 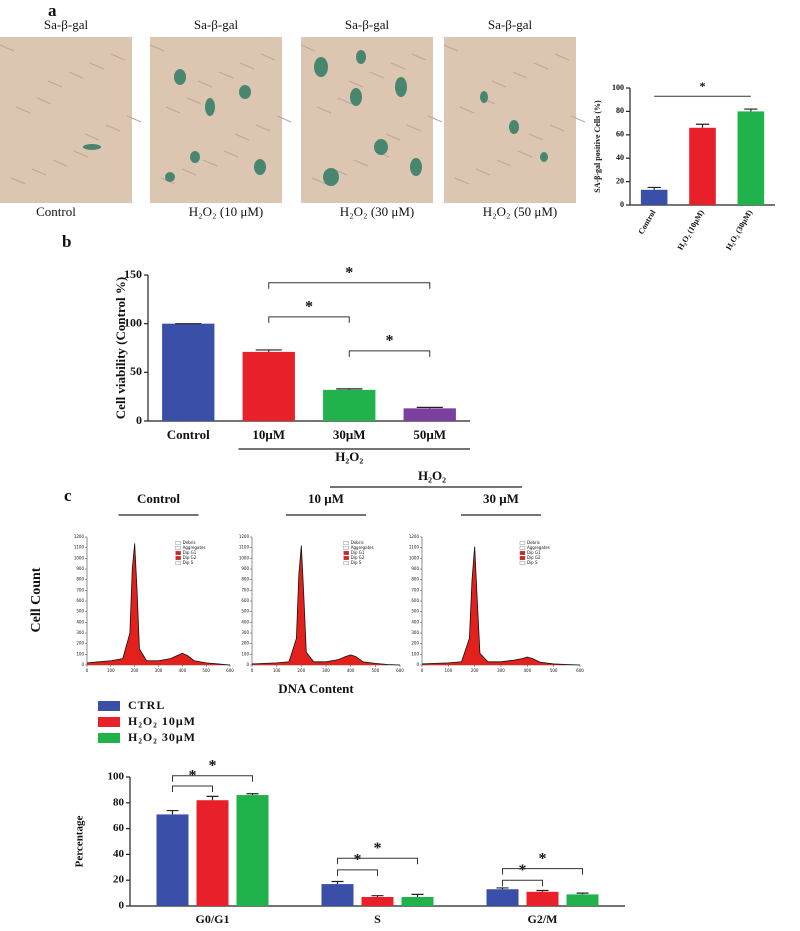 I want to click on y-tick-label: 80, so click(x=620, y=110).